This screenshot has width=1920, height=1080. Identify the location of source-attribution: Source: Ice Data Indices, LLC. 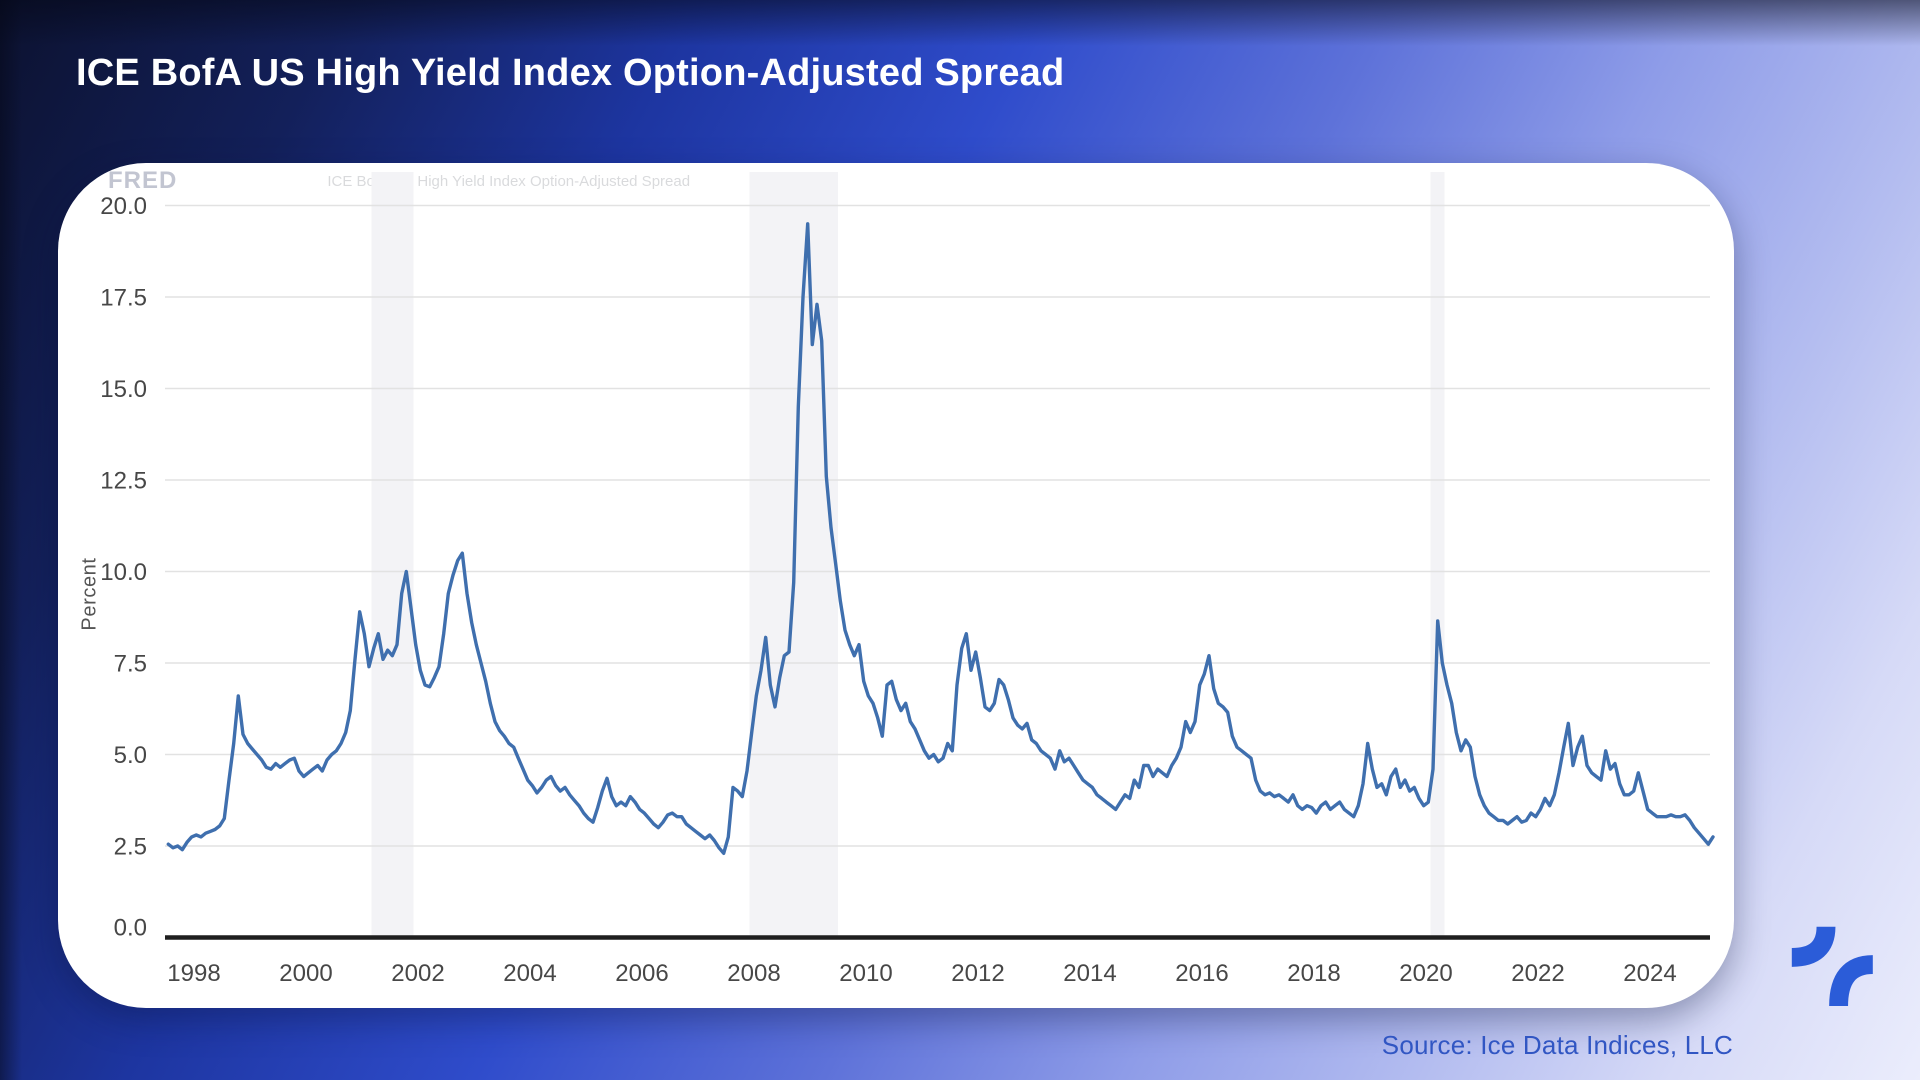
(1557, 1045).